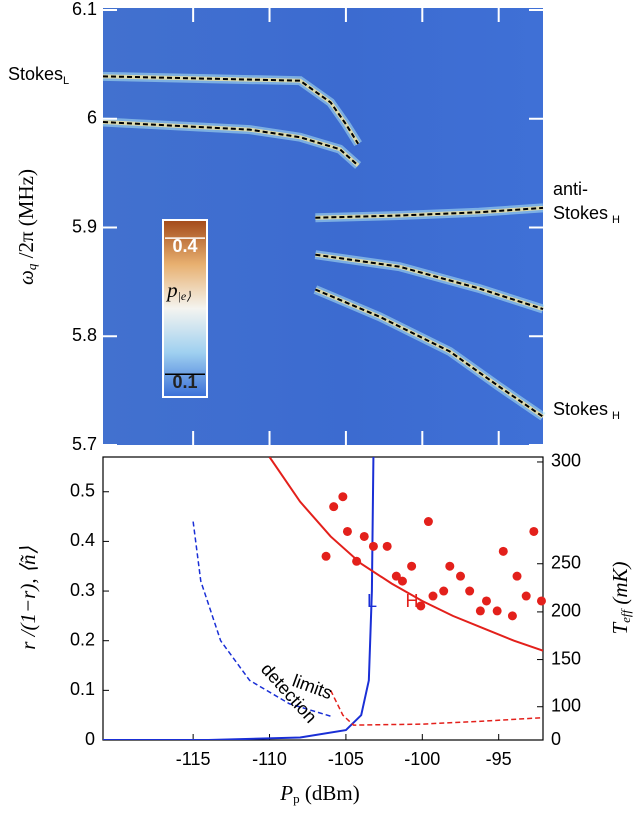 Image resolution: width=643 pixels, height=813 pixels. I want to click on colorbar-label: p|e⟩, so click(178, 290).